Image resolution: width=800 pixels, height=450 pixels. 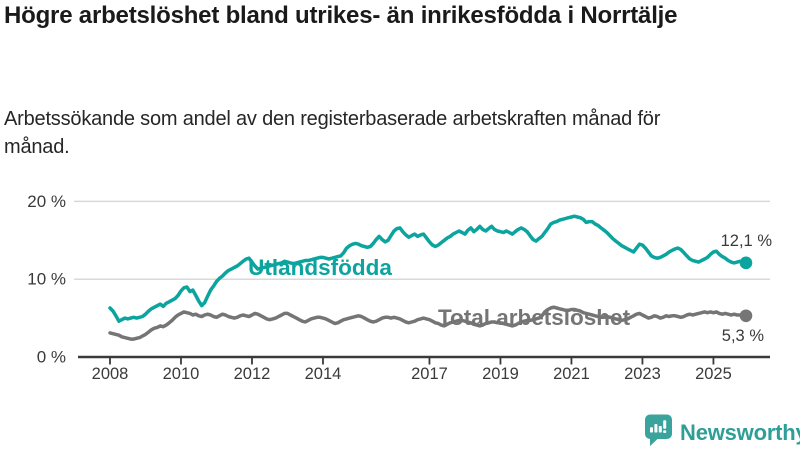 I want to click on x-tick-label: 2023, so click(x=642, y=374).